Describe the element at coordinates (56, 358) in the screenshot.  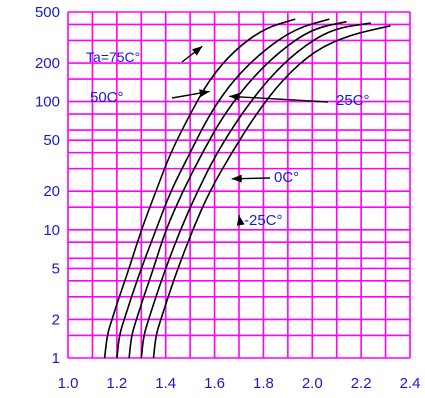
I see `y-tick-label: 1` at that location.